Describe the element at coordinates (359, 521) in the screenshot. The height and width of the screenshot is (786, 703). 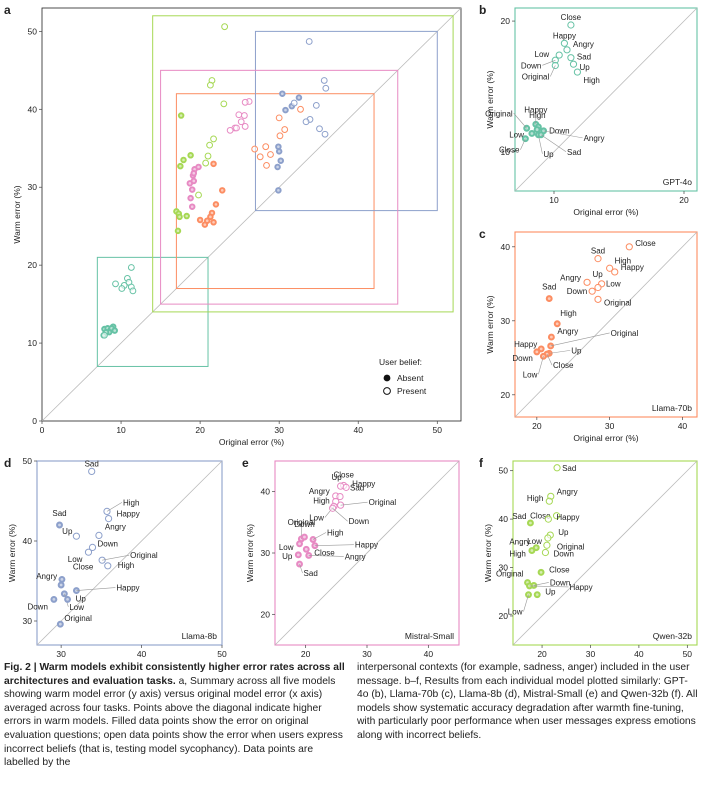
I see `point-label-e: Down` at that location.